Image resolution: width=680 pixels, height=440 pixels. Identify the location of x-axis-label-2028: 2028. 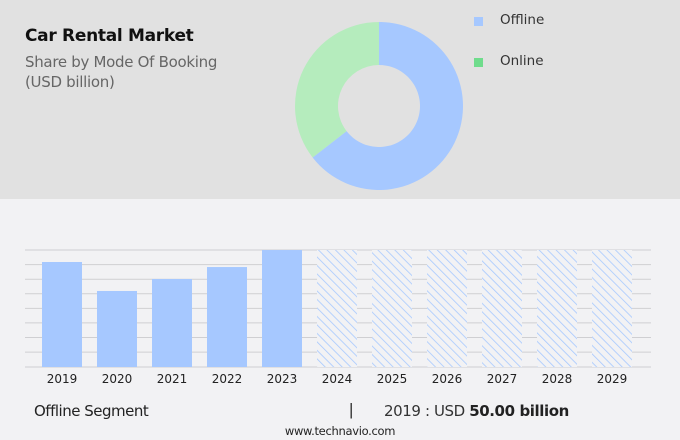
(557, 379).